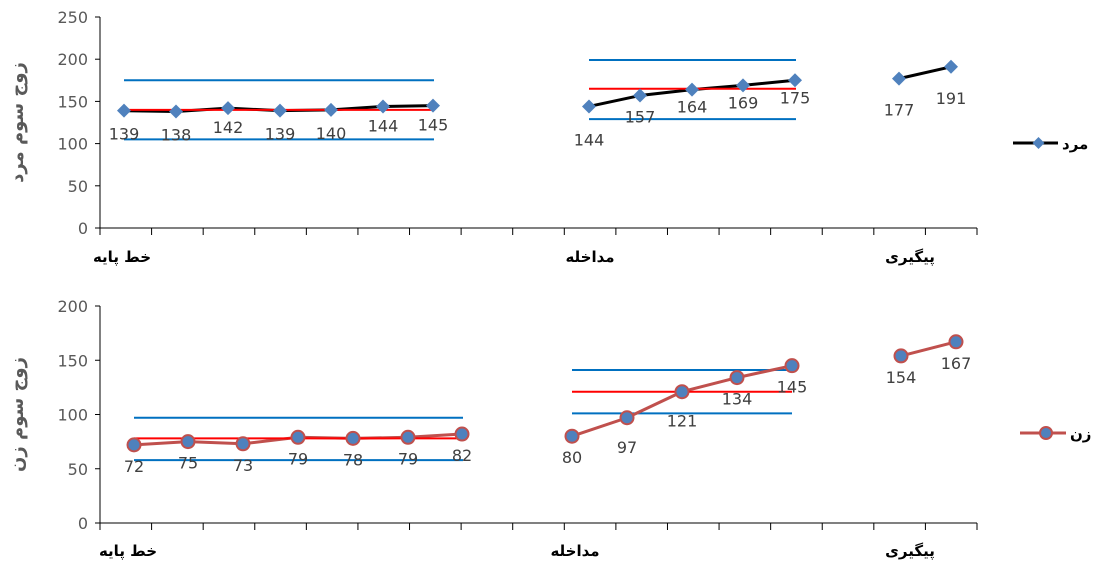 The width and height of the screenshot is (1106, 577). I want to click on data-label: 167, so click(956, 363).